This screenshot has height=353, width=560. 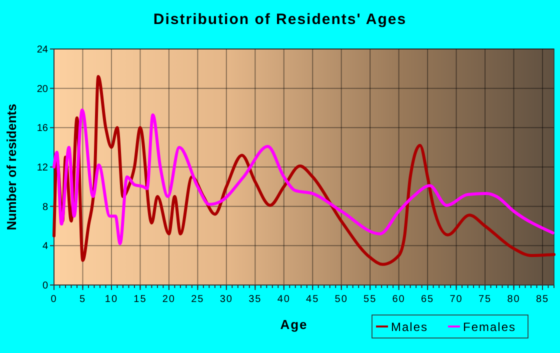 What do you see at coordinates (485, 299) in the screenshot?
I see `x-tick-label: 75` at bounding box center [485, 299].